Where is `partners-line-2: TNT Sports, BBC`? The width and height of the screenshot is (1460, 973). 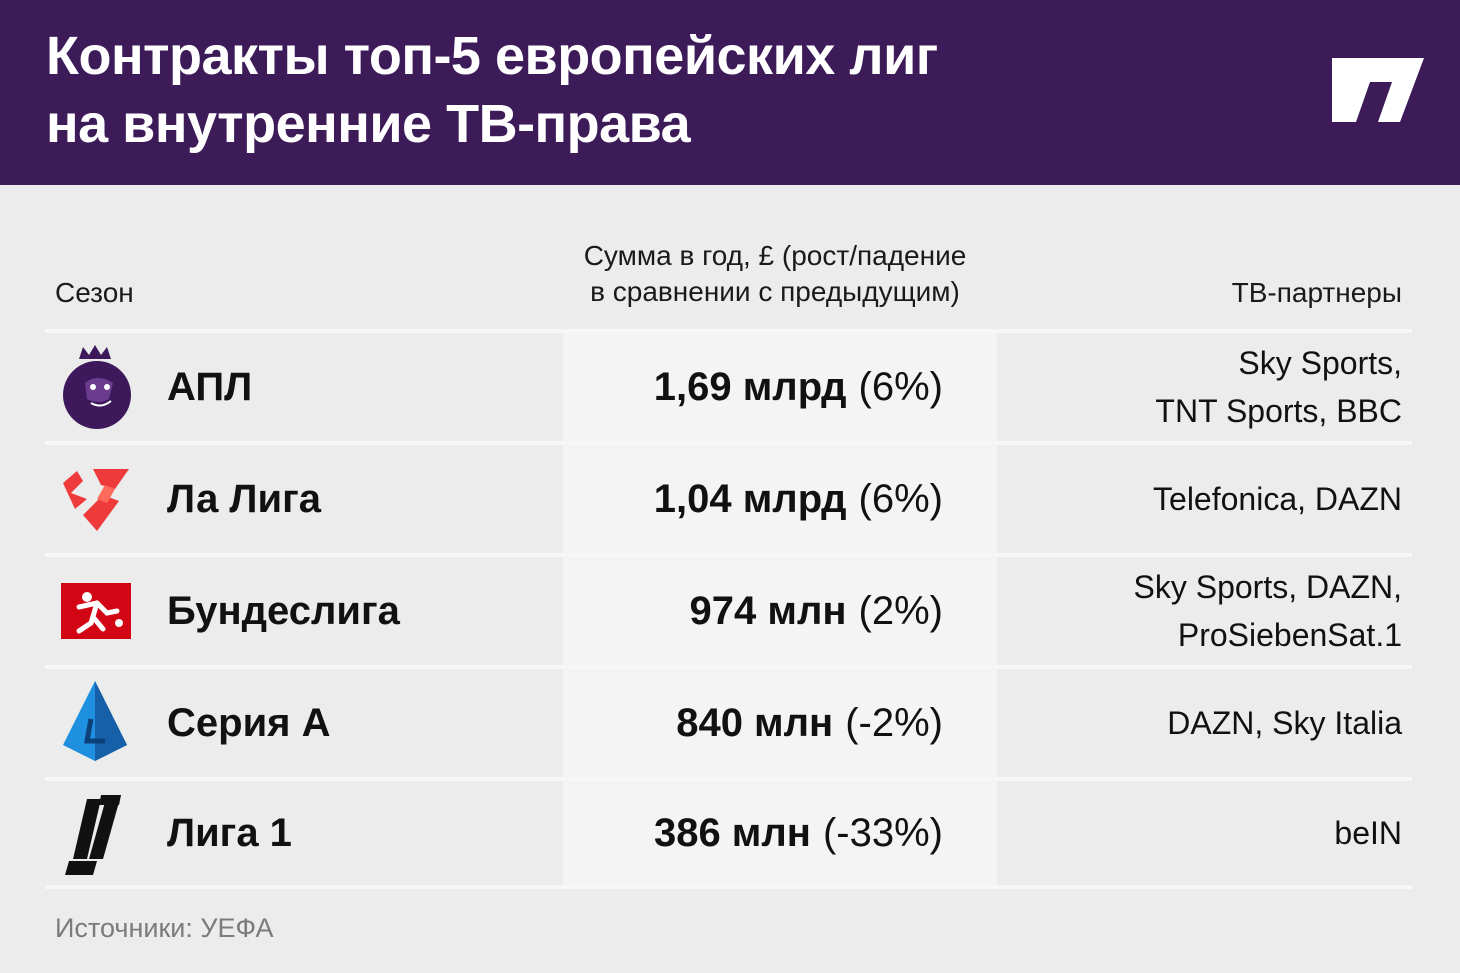
partners-line-2: TNT Sports, BBC is located at coordinates (1278, 411).